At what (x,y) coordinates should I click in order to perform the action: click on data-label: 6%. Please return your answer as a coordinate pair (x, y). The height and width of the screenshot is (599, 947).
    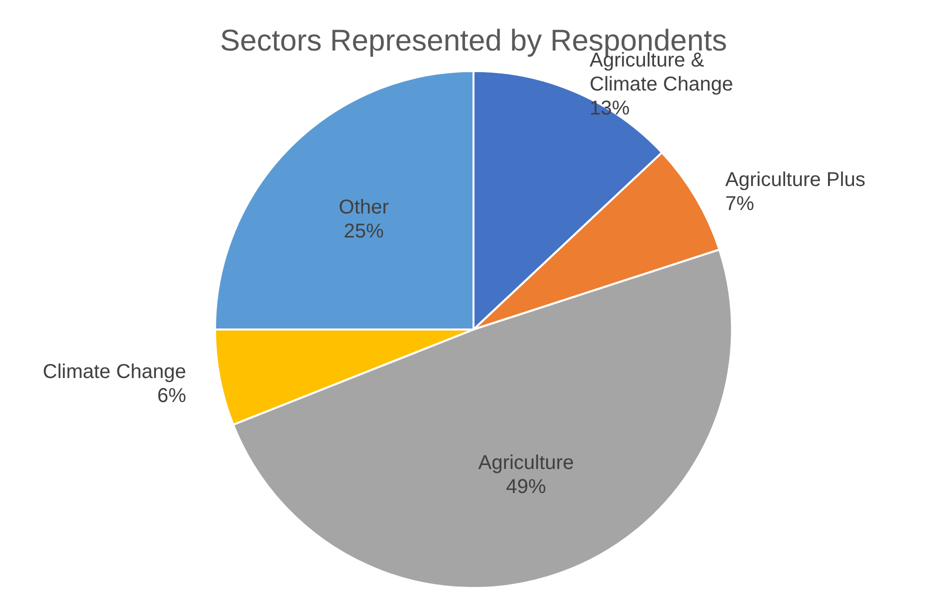
    Looking at the image, I should click on (171, 395).